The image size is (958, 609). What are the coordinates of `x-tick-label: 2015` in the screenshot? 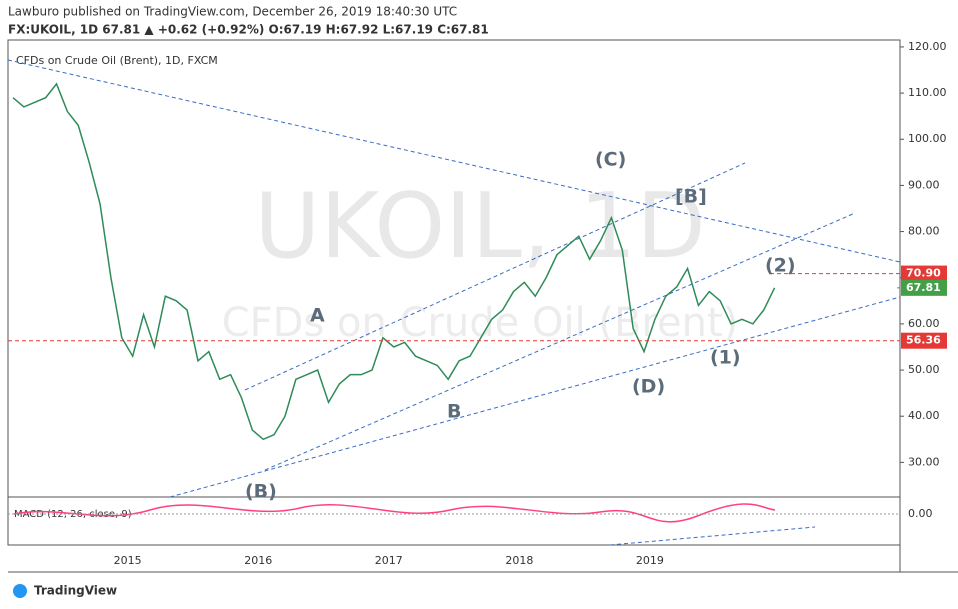 It's located at (128, 560).